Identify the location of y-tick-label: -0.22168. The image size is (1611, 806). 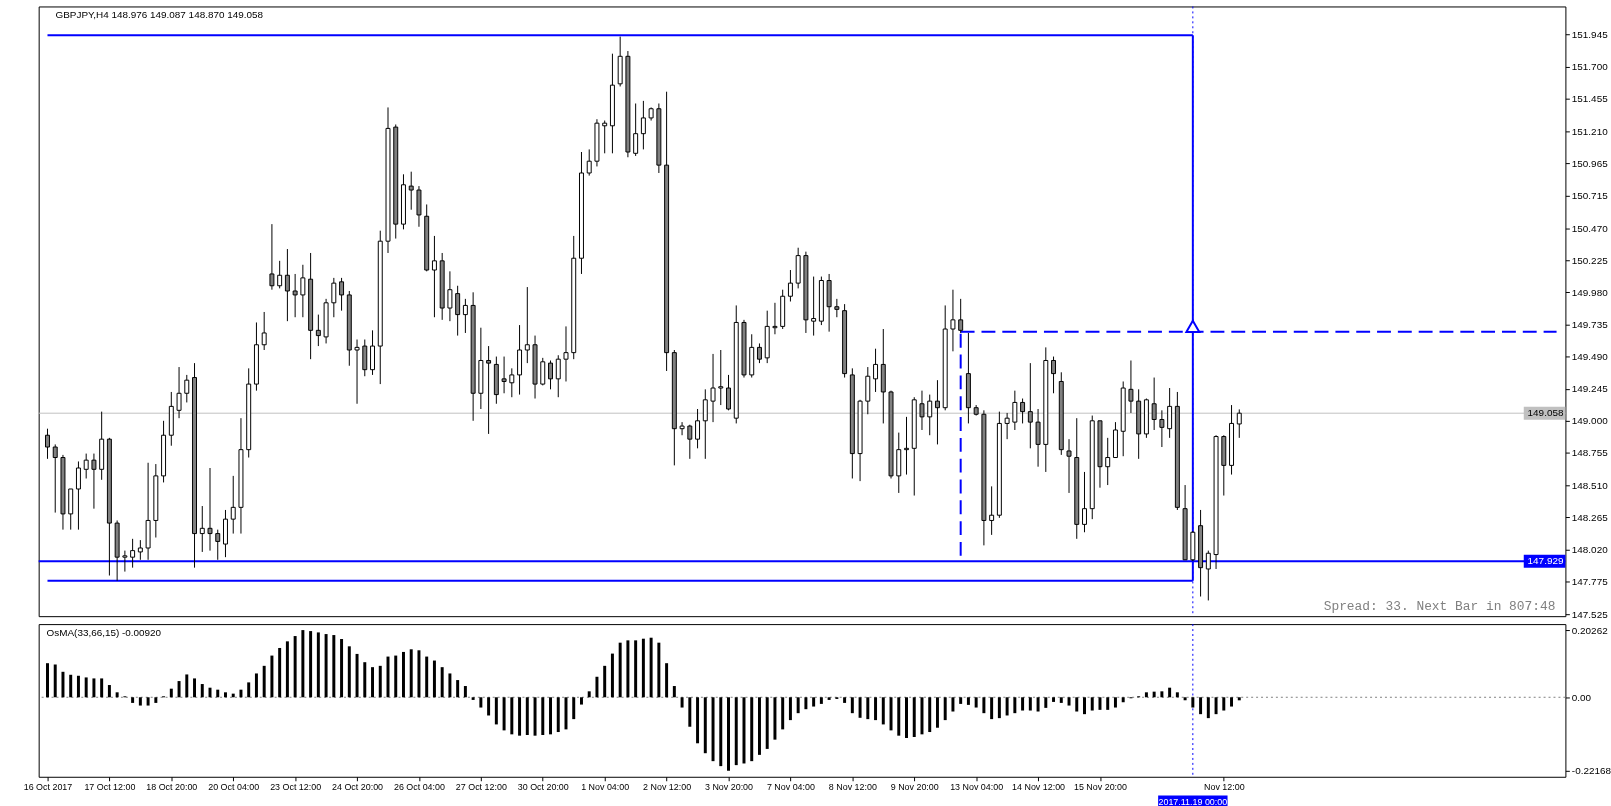
(1591, 771).